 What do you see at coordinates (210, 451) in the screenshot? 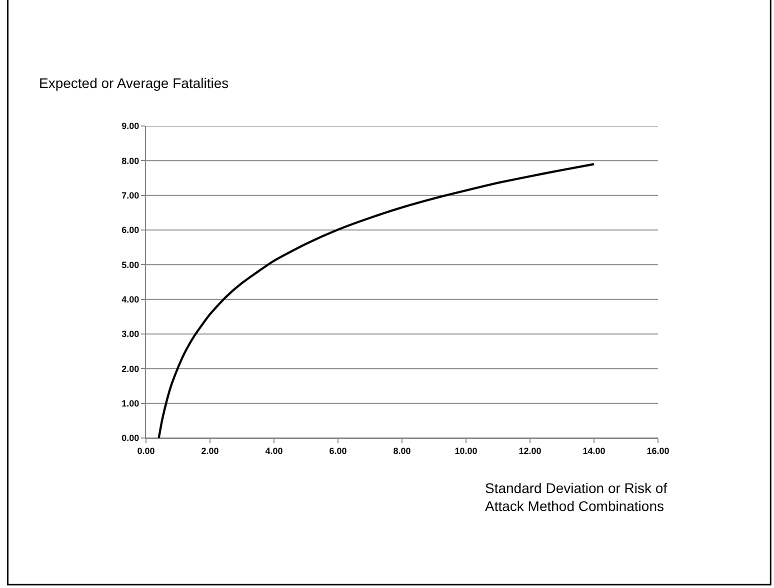
I see `x-tick-label: 2.00` at bounding box center [210, 451].